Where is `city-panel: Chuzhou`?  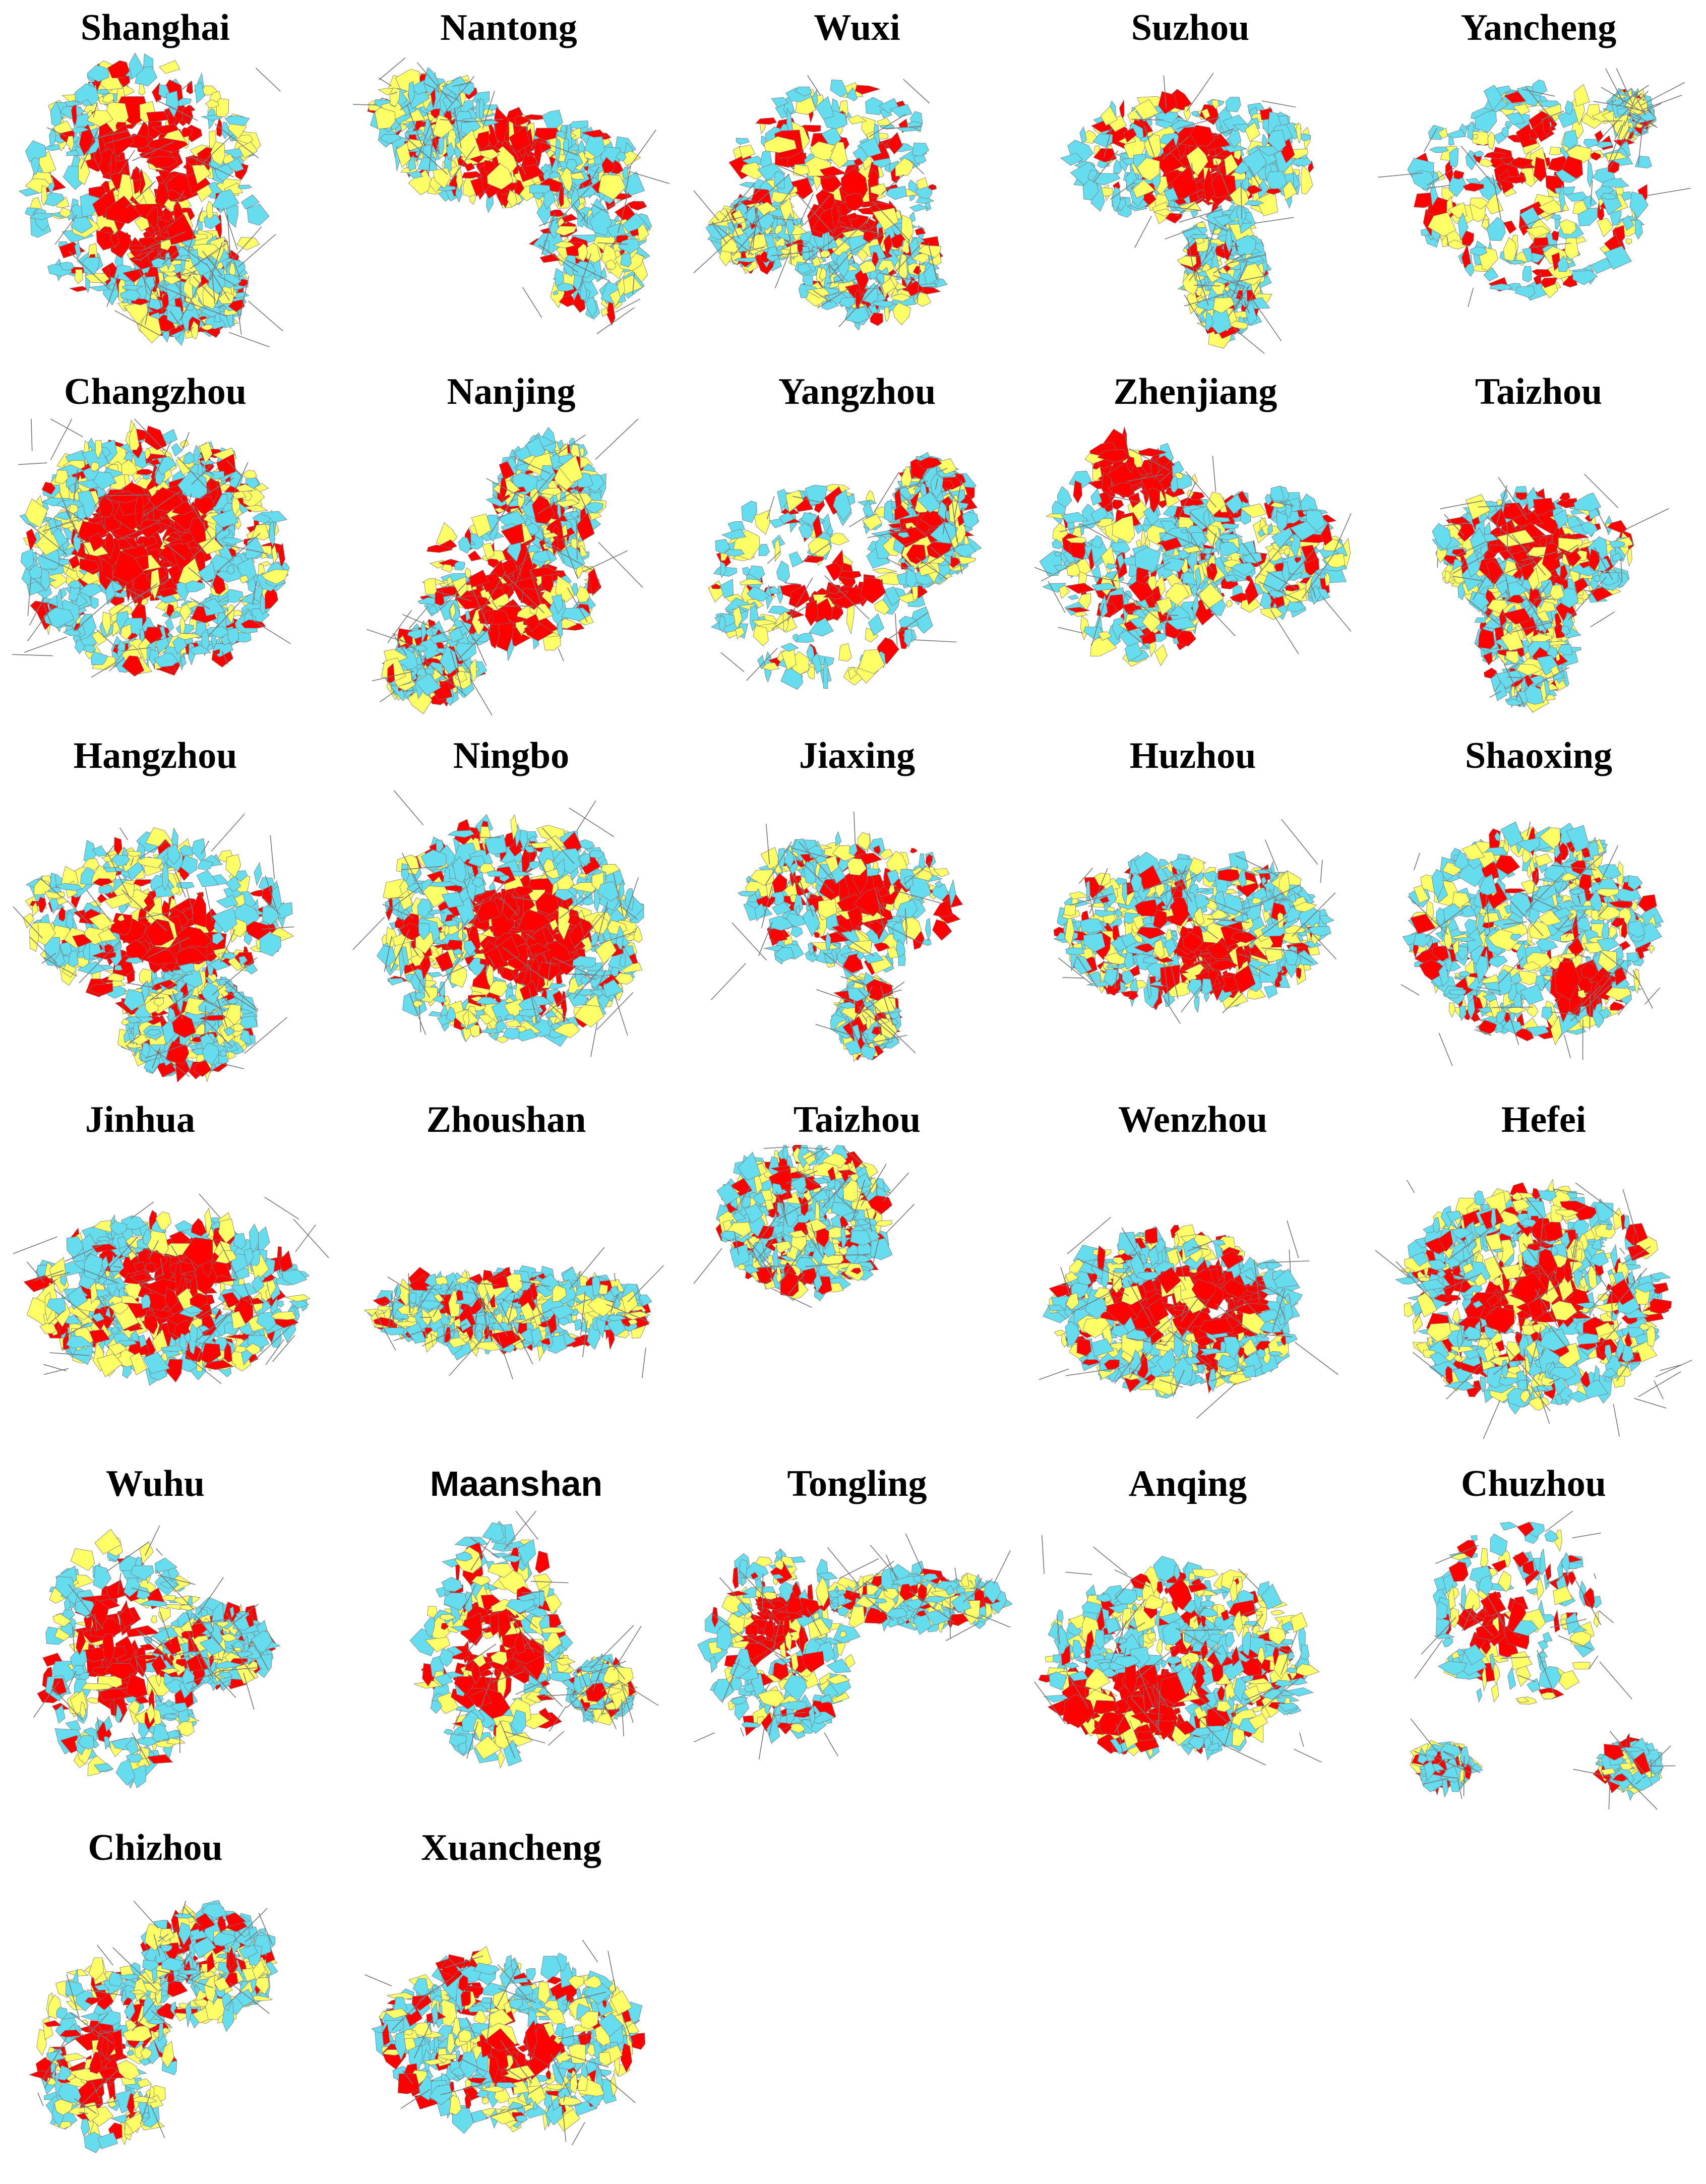 city-panel: Chuzhou is located at coordinates (1533, 1638).